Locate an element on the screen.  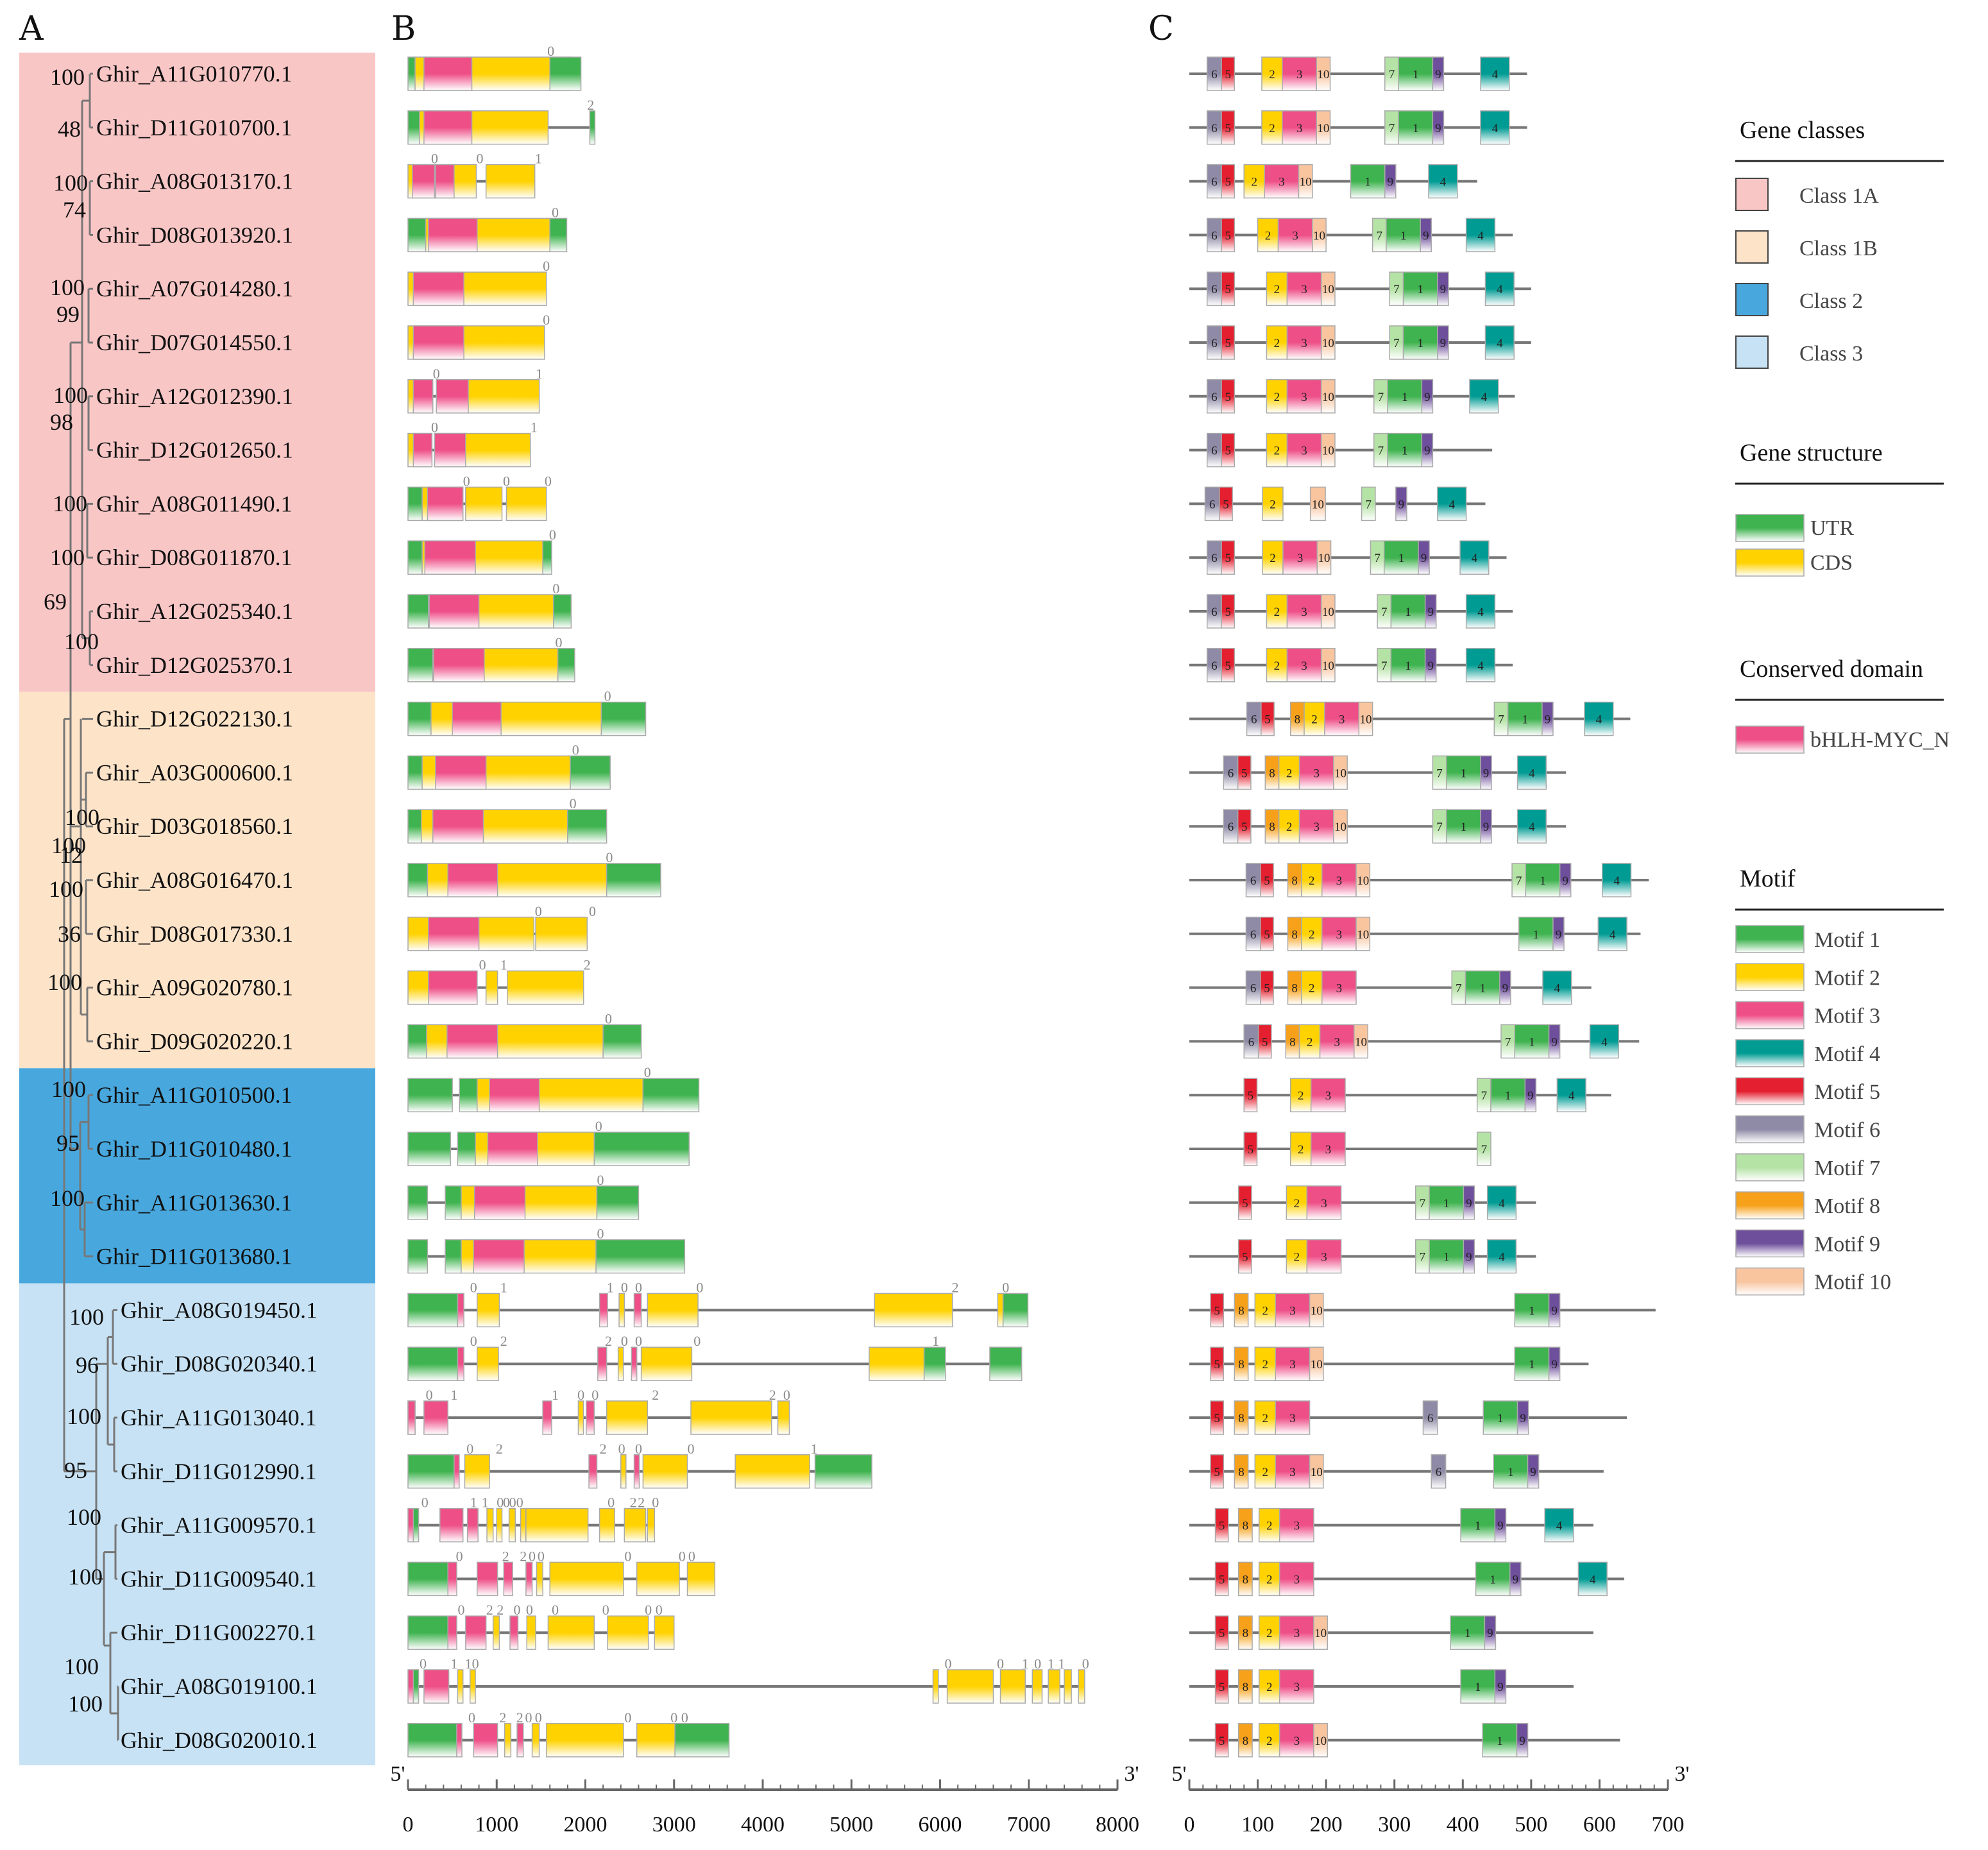
gene-label: Ghir_A07G014280.1 is located at coordinates (194, 288).